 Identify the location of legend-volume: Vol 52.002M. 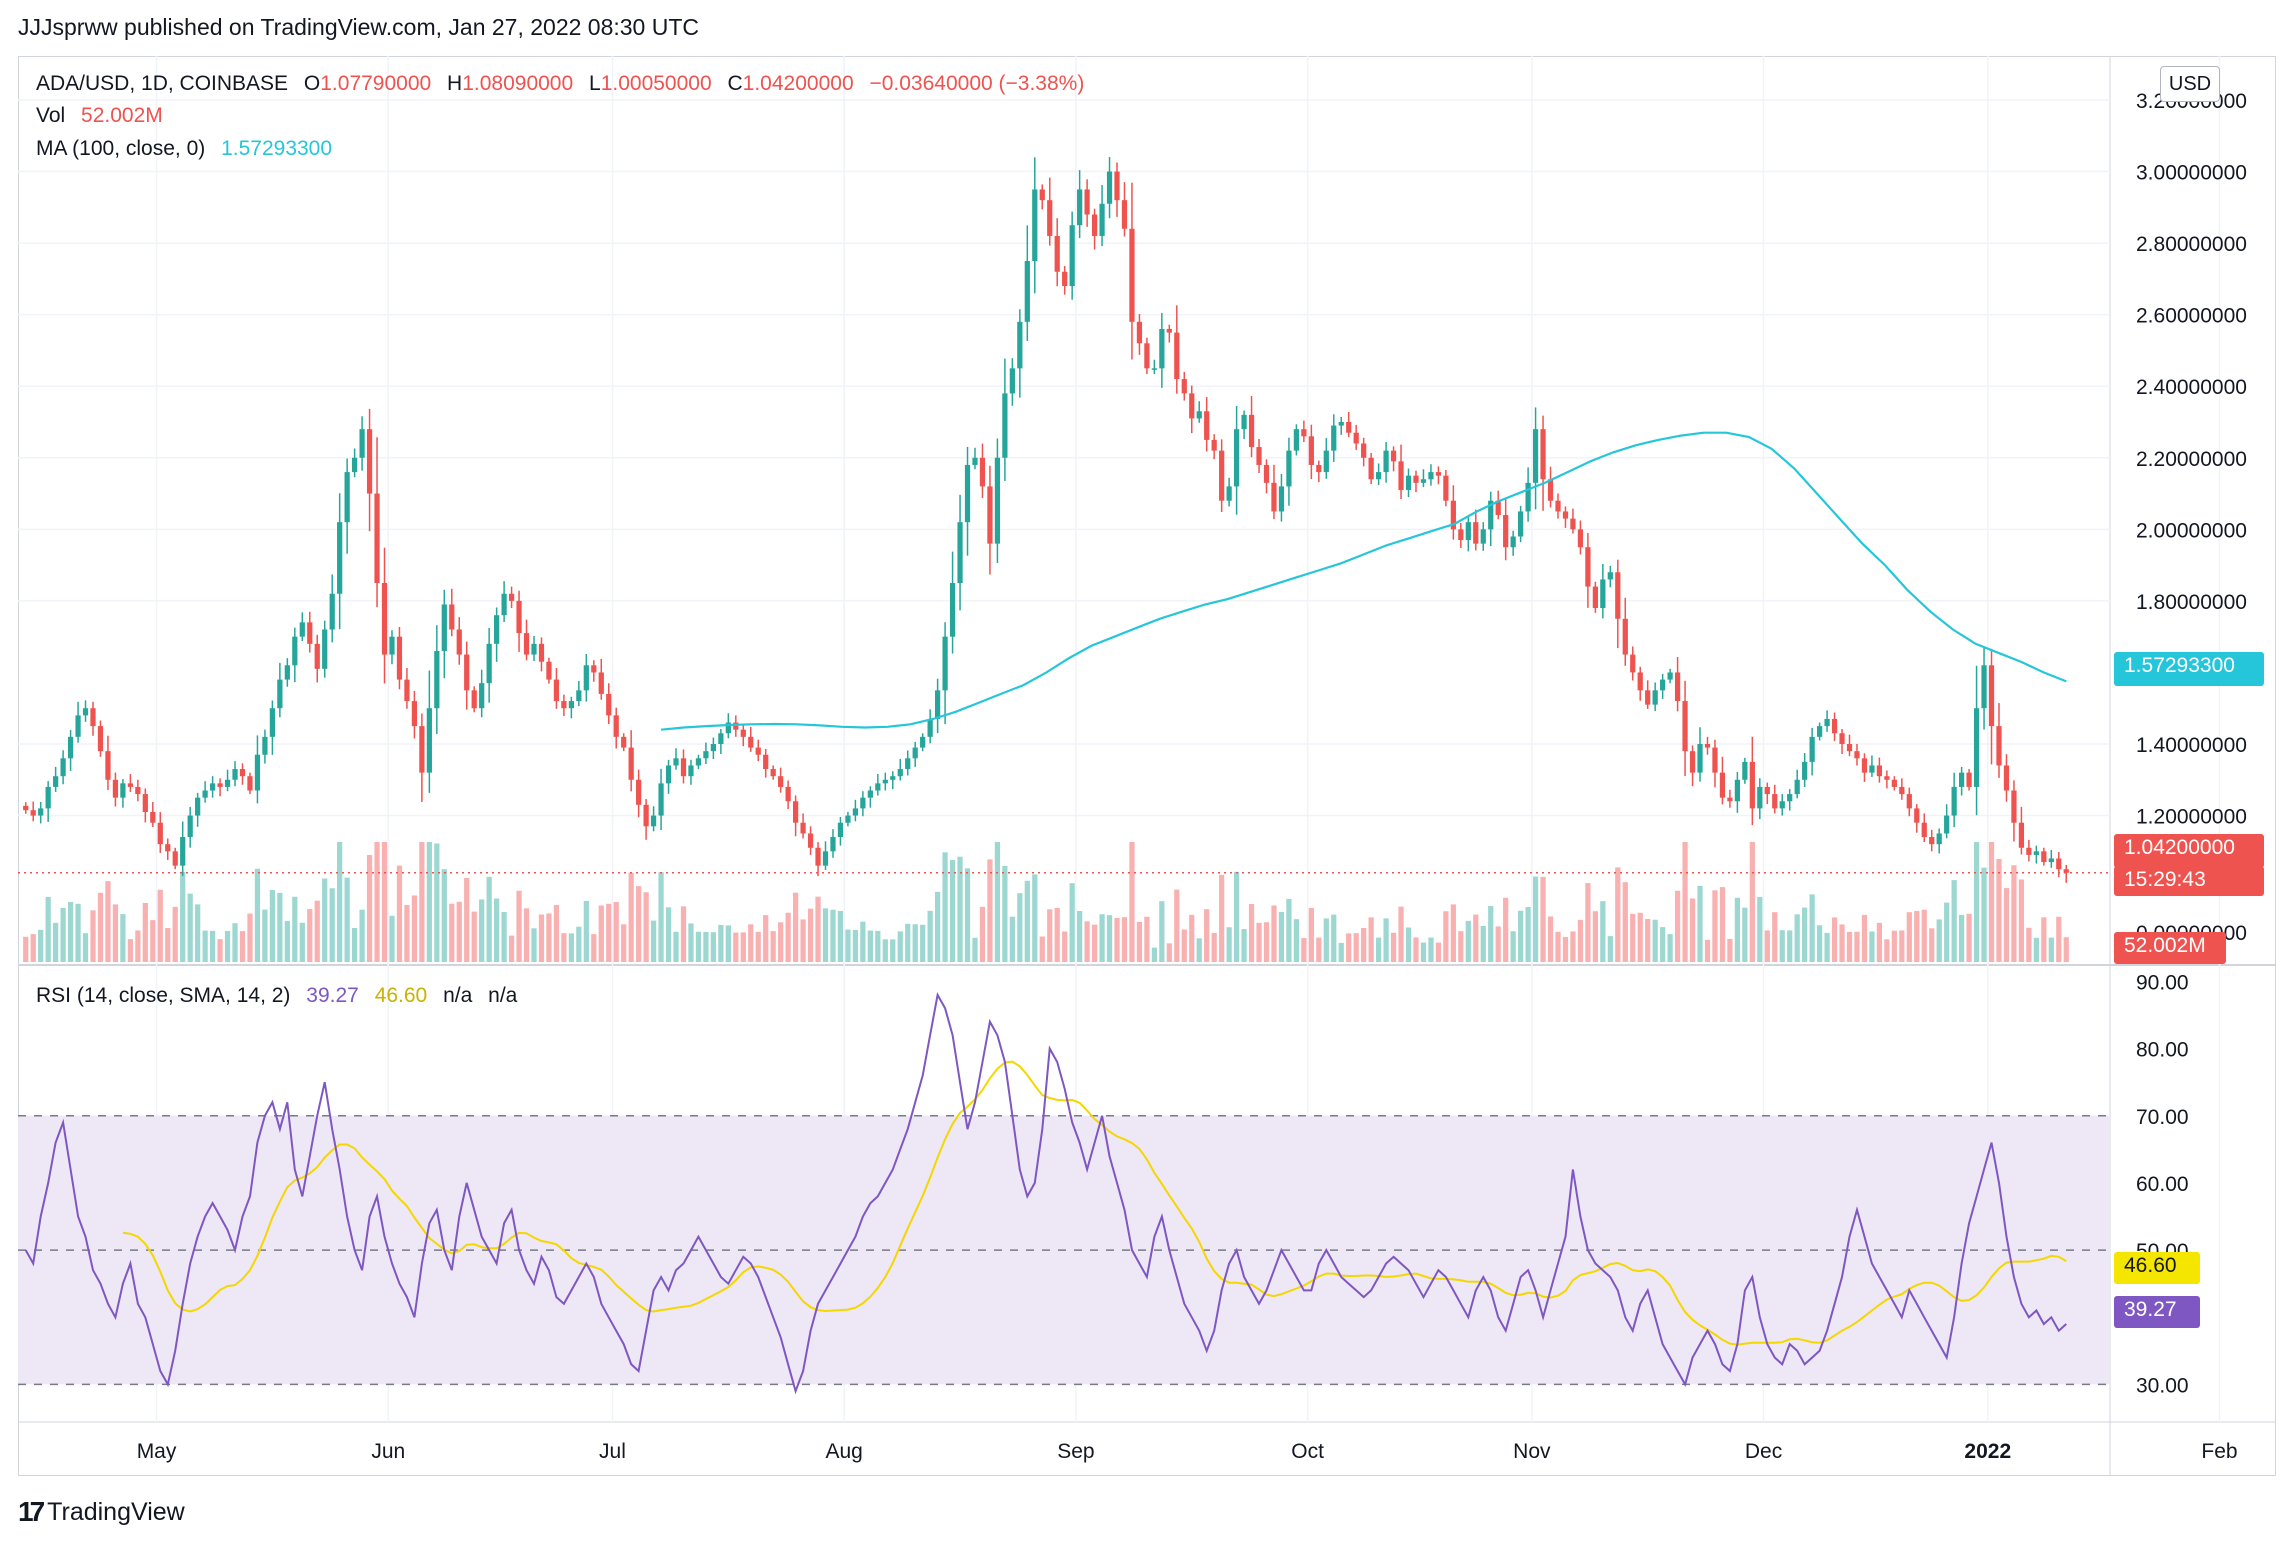
(104, 116).